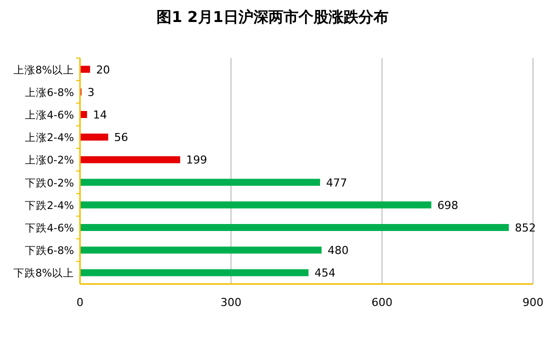  What do you see at coordinates (337, 183) in the screenshot?
I see `data-label: 477` at bounding box center [337, 183].